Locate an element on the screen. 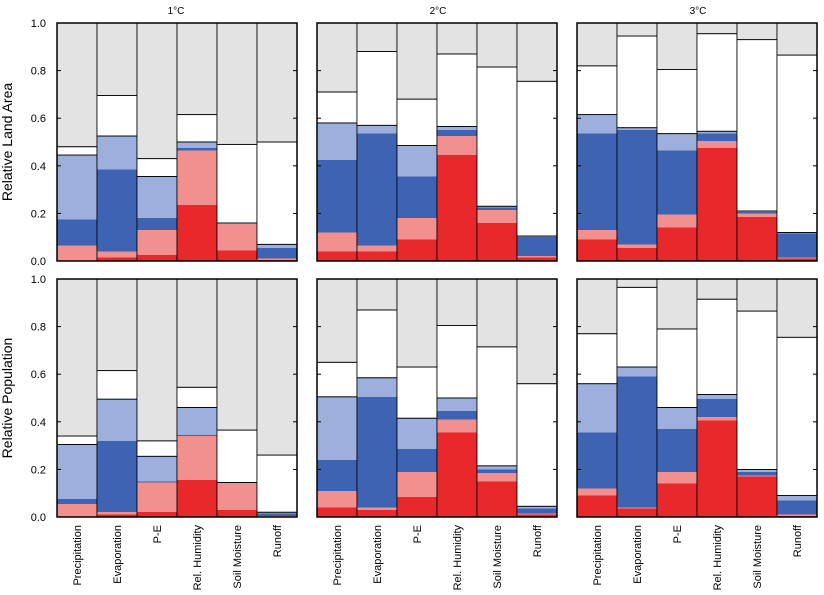 This screenshot has width=824, height=595. column-title-3: 3°C is located at coordinates (698, 11).